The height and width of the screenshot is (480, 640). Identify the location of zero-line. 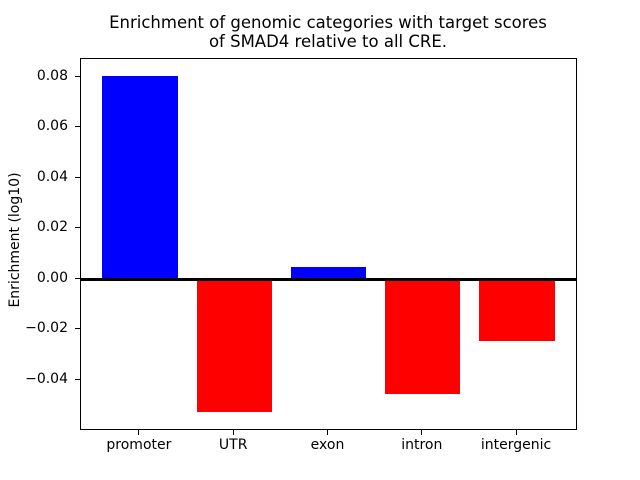
(328, 279).